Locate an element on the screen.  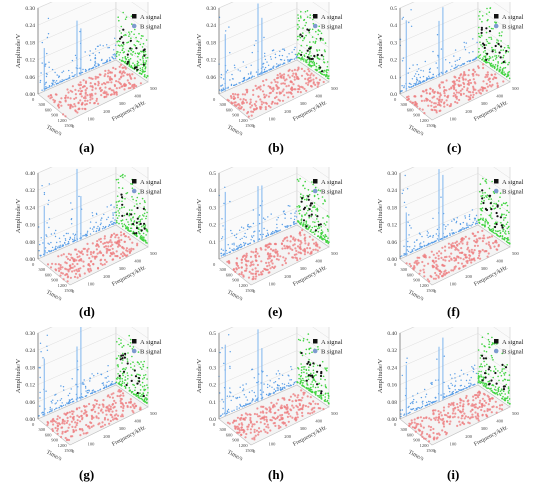
frequency-tick-label: 400 is located at coordinates (319, 261).